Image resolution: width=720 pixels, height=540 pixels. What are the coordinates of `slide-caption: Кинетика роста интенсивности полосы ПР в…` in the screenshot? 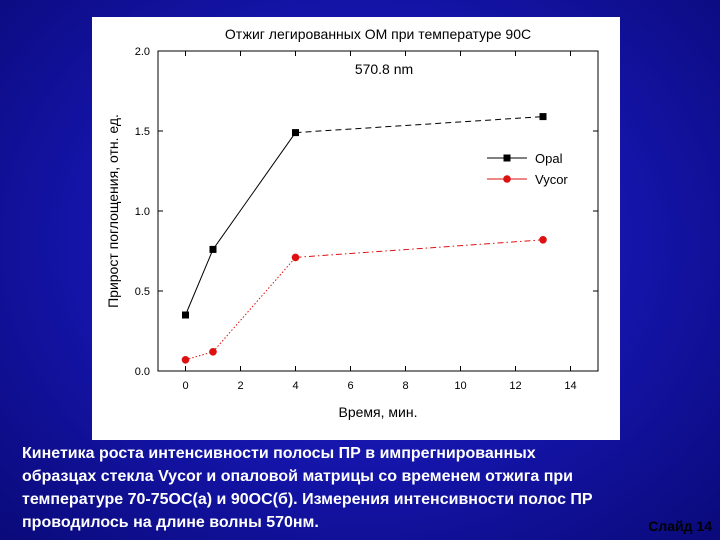 It's located at (307, 488).